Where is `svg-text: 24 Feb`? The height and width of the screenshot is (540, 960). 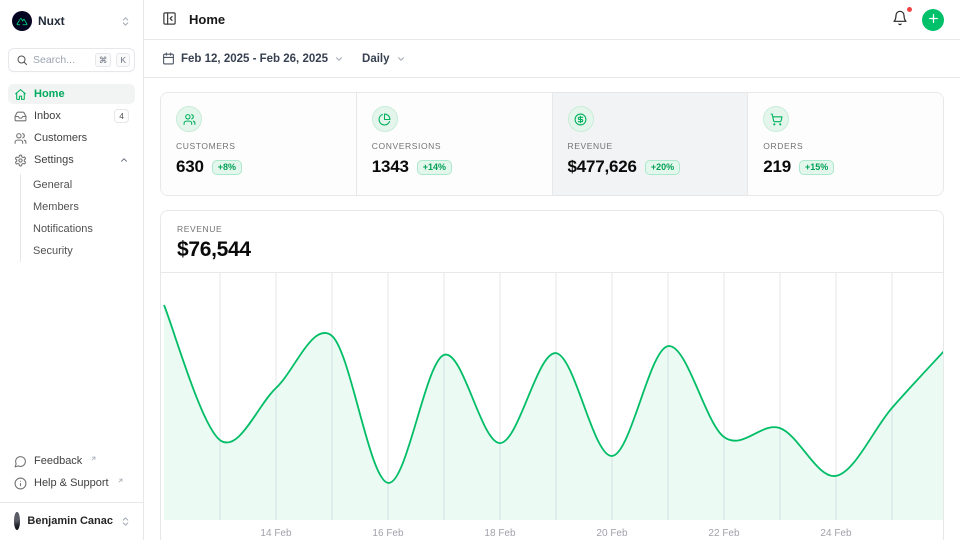
svg-text: 24 Feb is located at coordinates (836, 533).